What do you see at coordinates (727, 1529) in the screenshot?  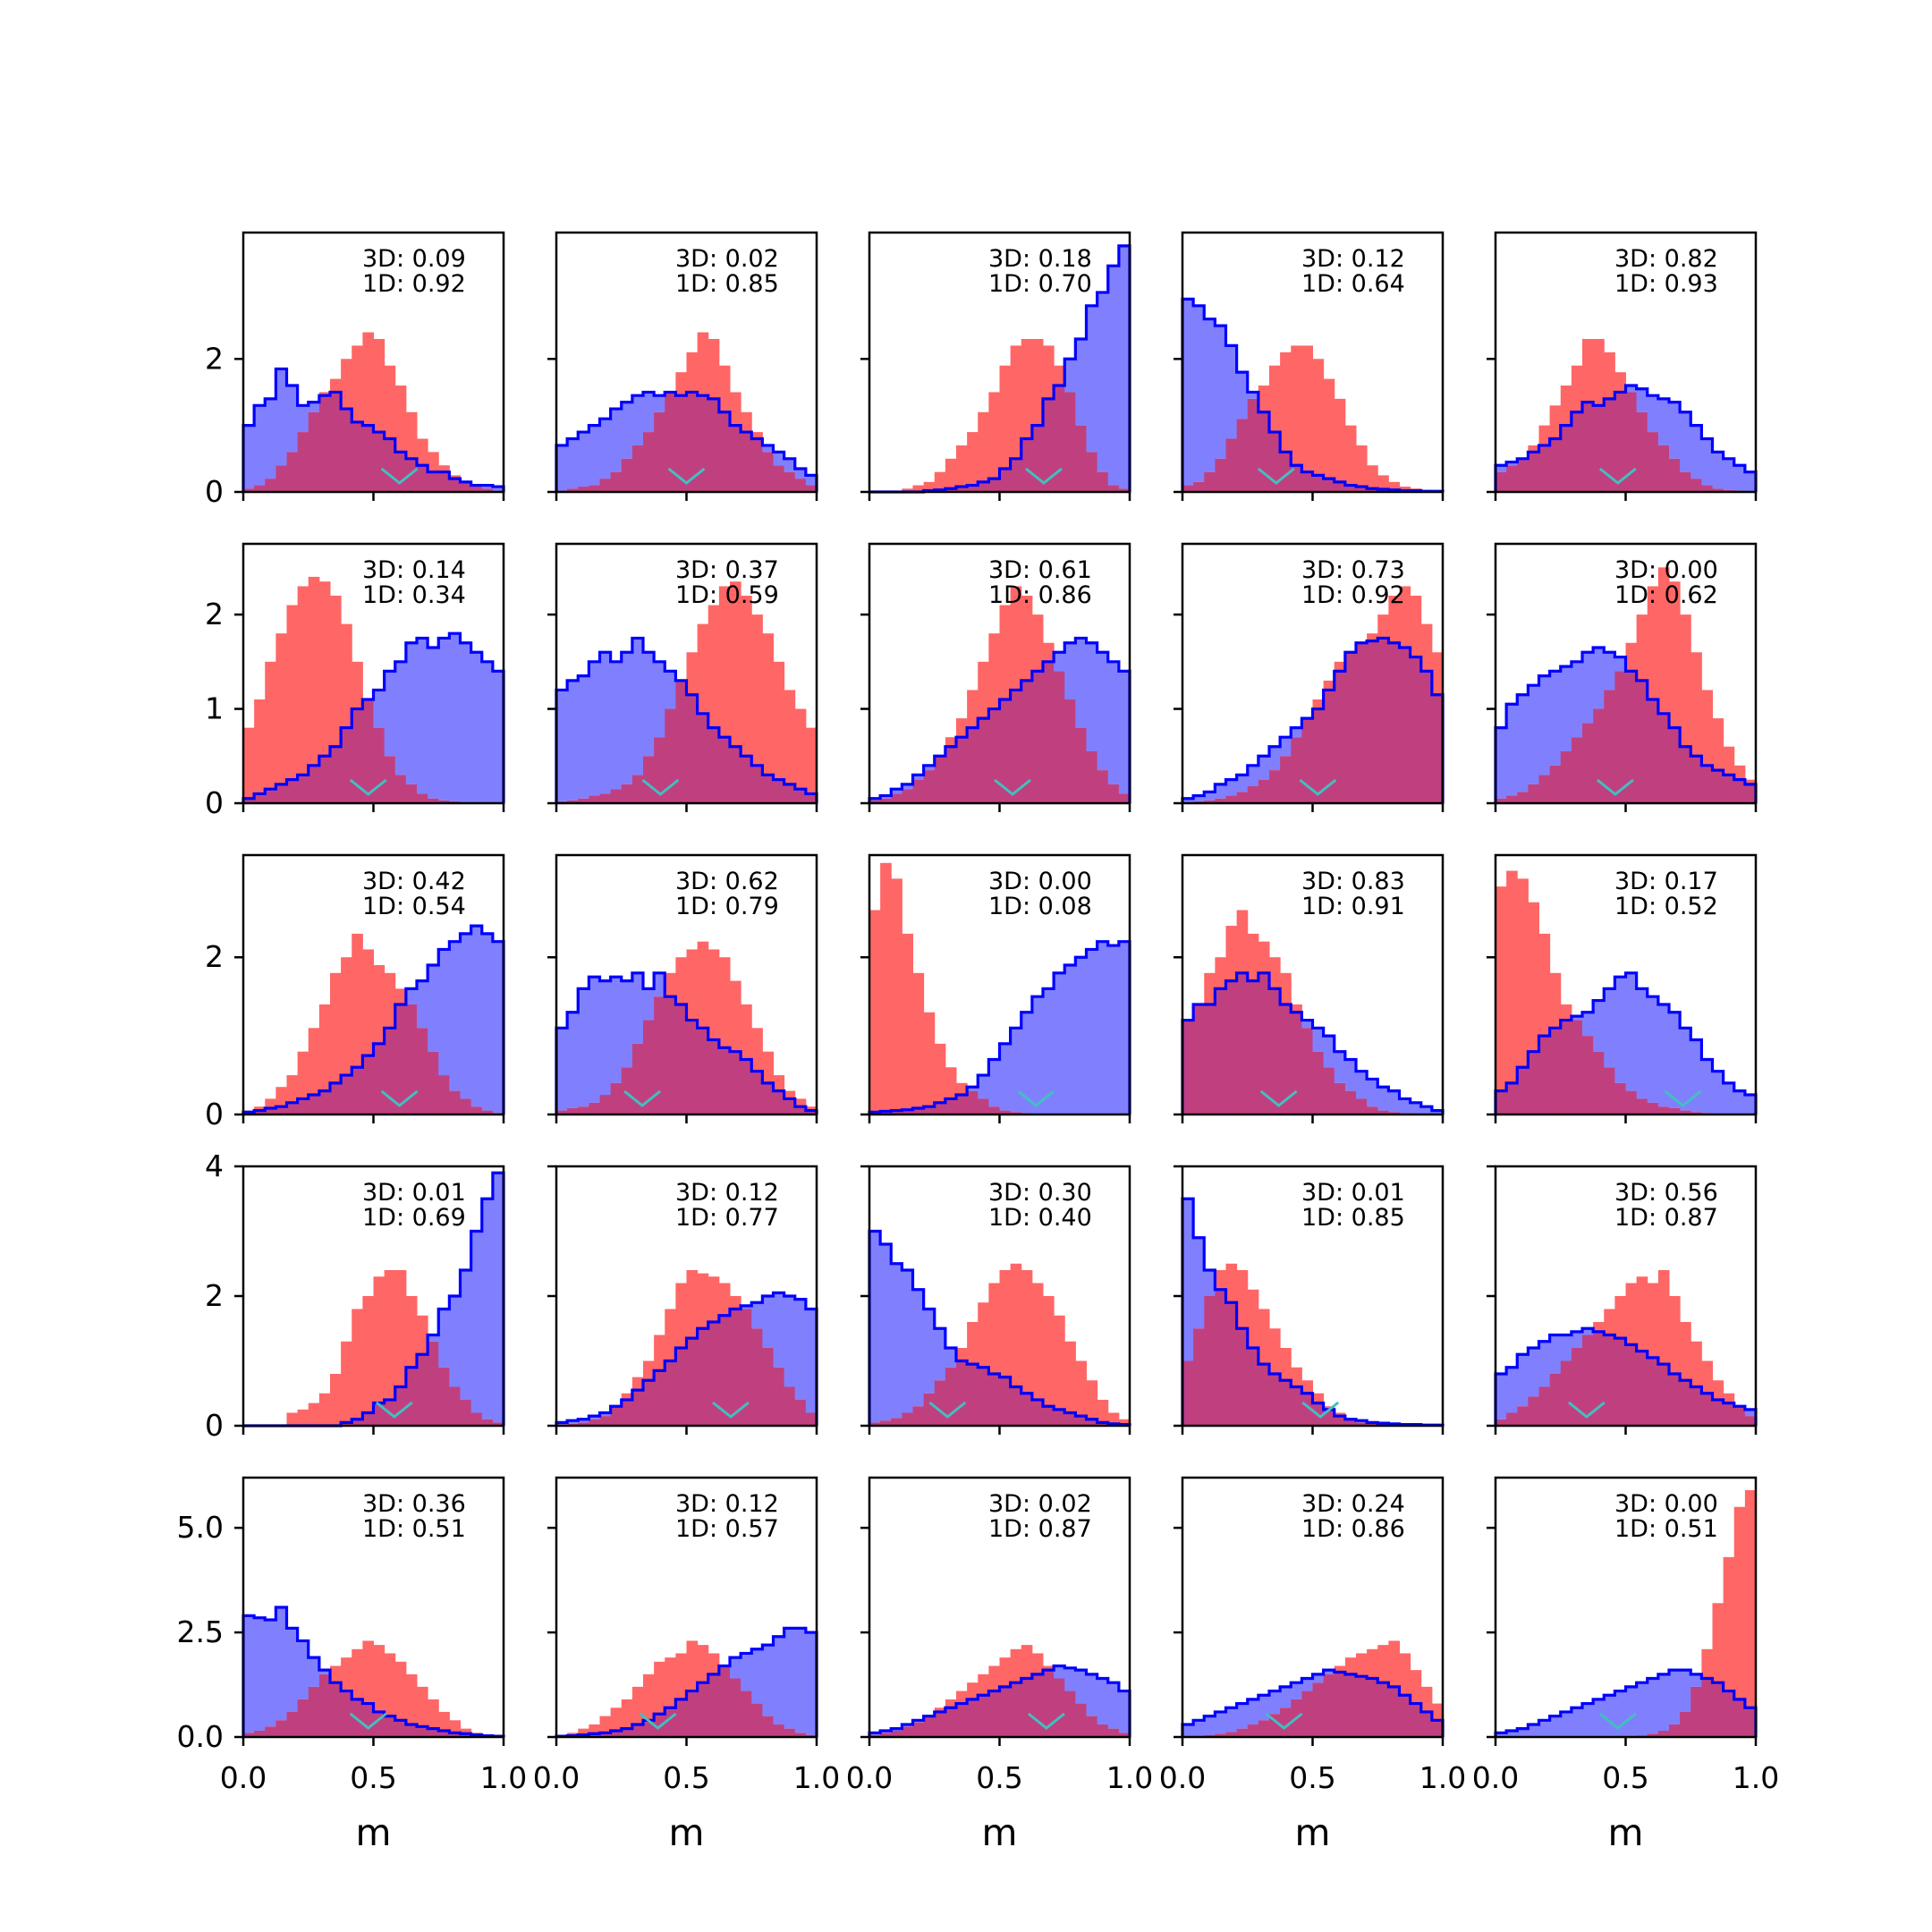 I see `score-1d-label: 1D: 0.57` at bounding box center [727, 1529].